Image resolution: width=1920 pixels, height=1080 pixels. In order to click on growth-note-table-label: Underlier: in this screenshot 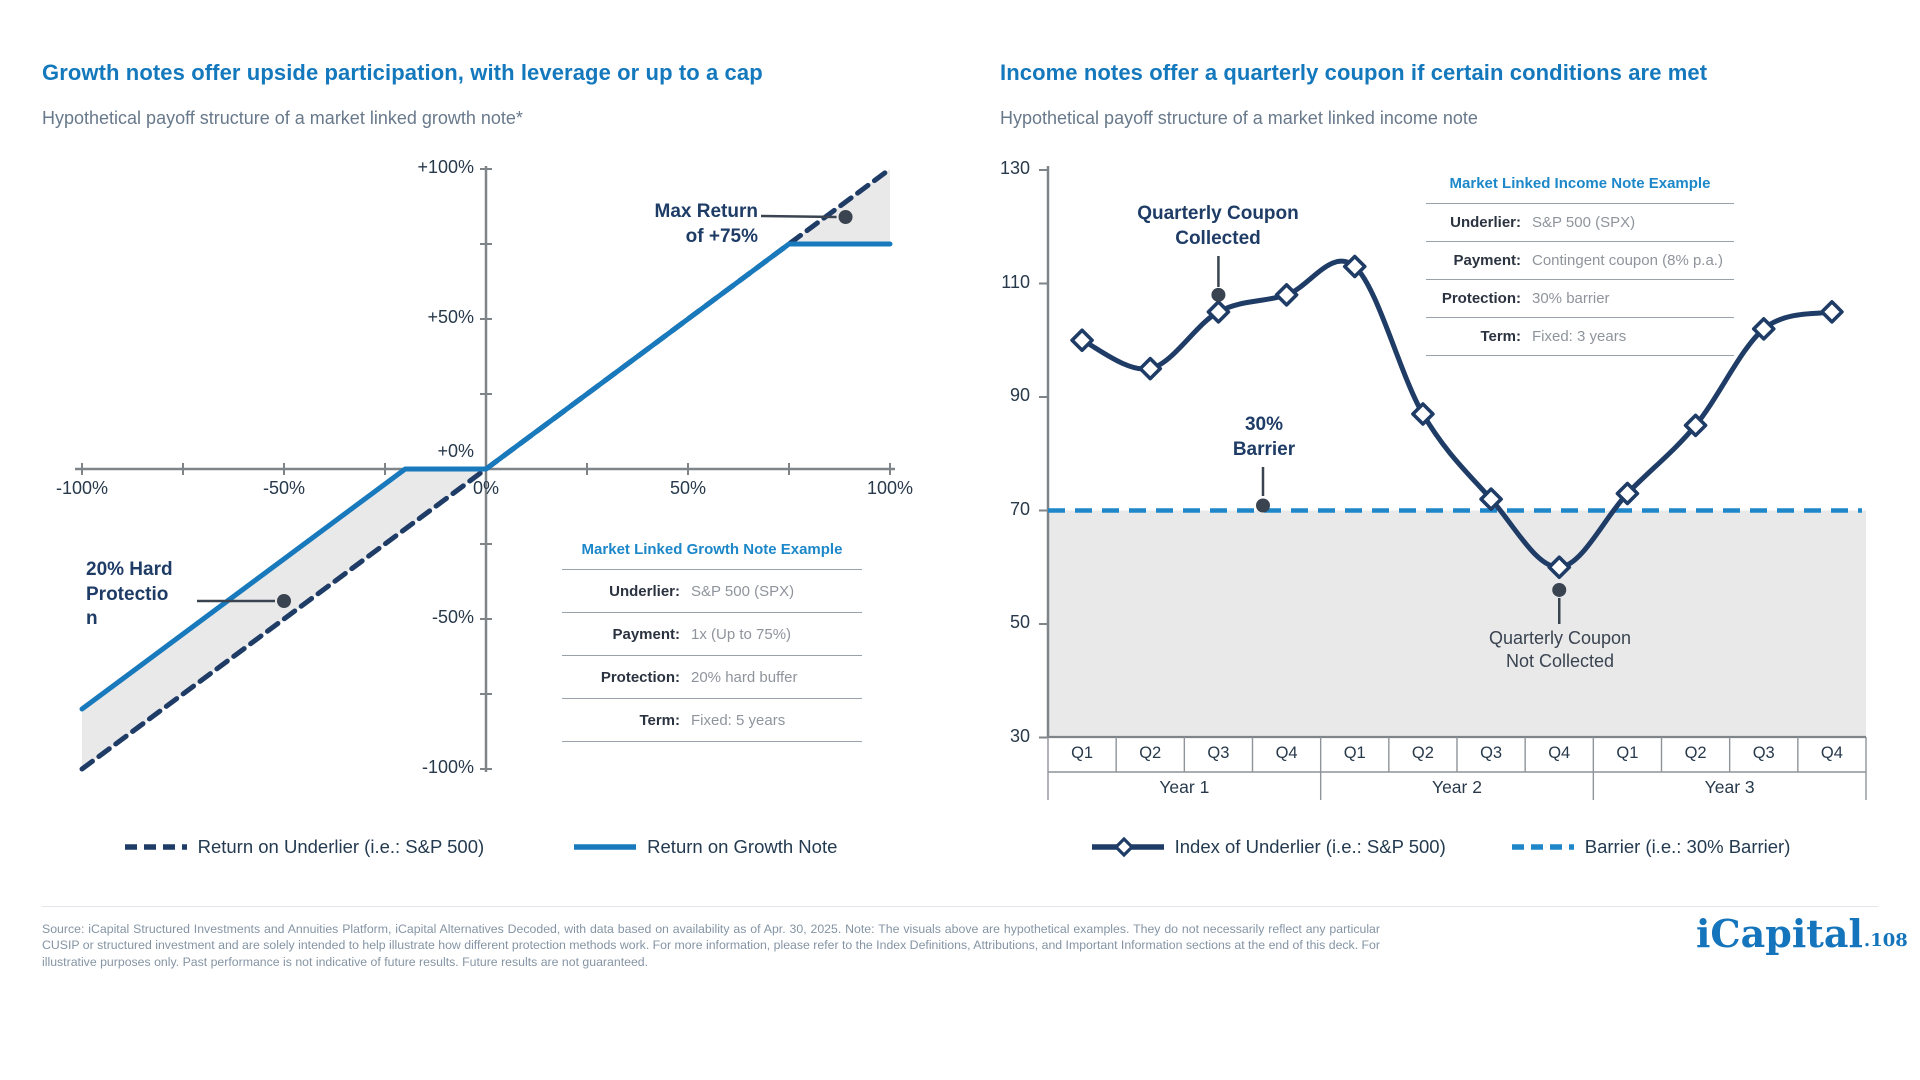, I will do `click(644, 591)`.